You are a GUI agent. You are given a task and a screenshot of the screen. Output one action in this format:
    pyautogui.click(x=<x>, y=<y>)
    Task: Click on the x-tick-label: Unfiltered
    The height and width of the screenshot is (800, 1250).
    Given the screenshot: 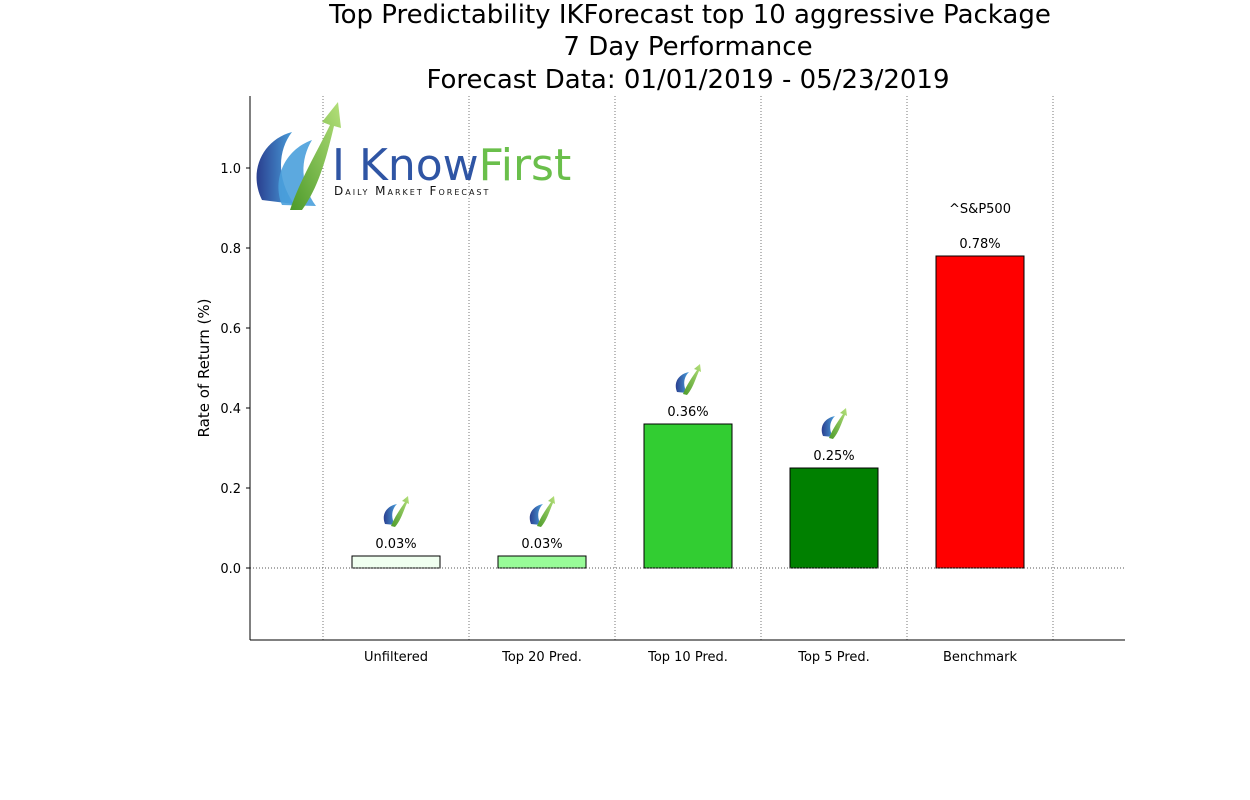 What is the action you would take?
    pyautogui.click(x=396, y=657)
    